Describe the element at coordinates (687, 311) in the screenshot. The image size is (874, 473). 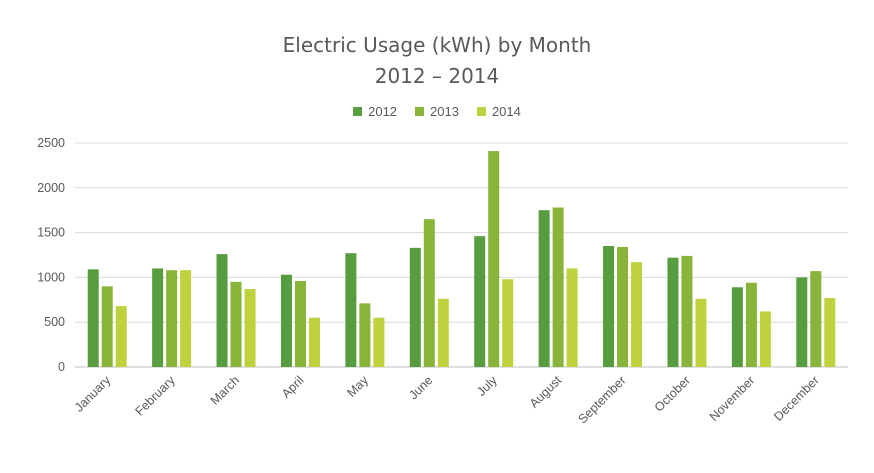
I see `bar-2013-october` at that location.